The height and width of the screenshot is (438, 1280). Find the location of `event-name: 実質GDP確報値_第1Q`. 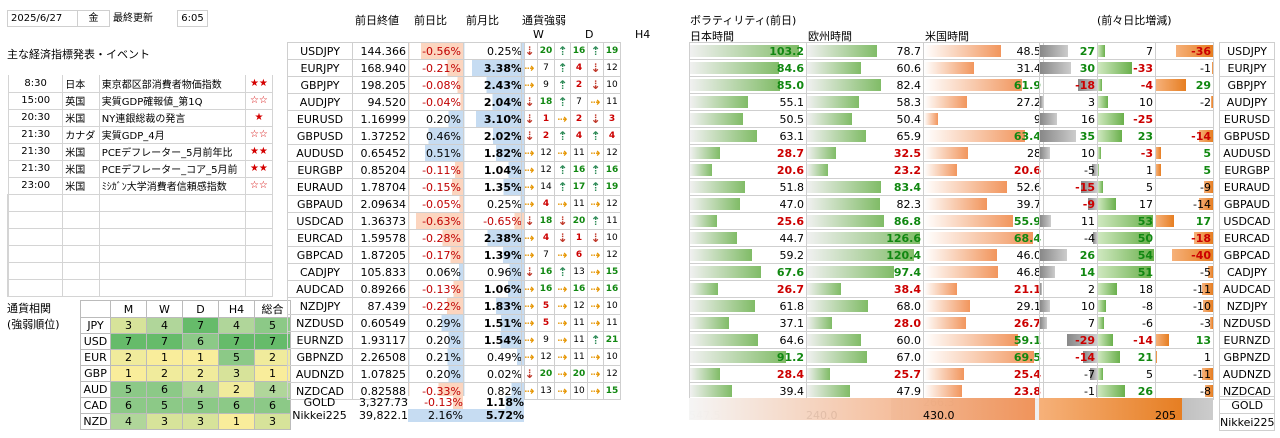

event-name: 実質GDP確報値_第1Q is located at coordinates (172, 101).